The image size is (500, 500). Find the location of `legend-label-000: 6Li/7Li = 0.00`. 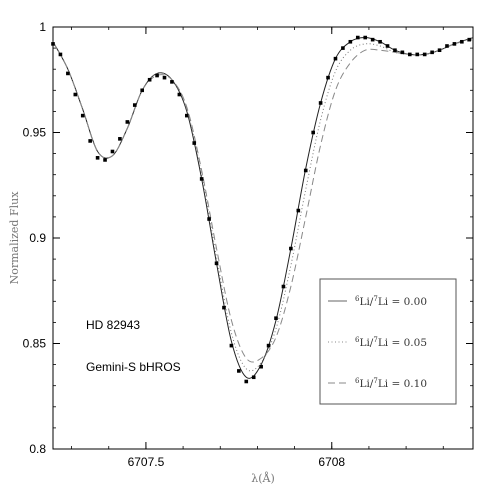

legend-label-000: 6Li/7Li = 0.00 is located at coordinates (391, 301).